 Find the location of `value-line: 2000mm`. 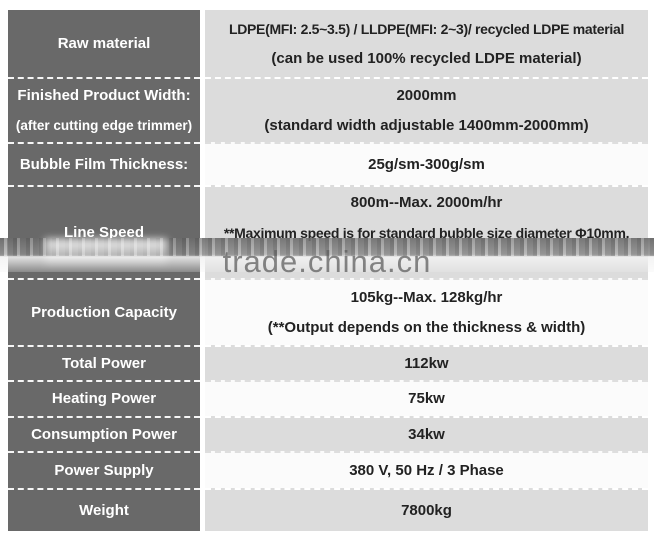

value-line: 2000mm is located at coordinates (426, 95).